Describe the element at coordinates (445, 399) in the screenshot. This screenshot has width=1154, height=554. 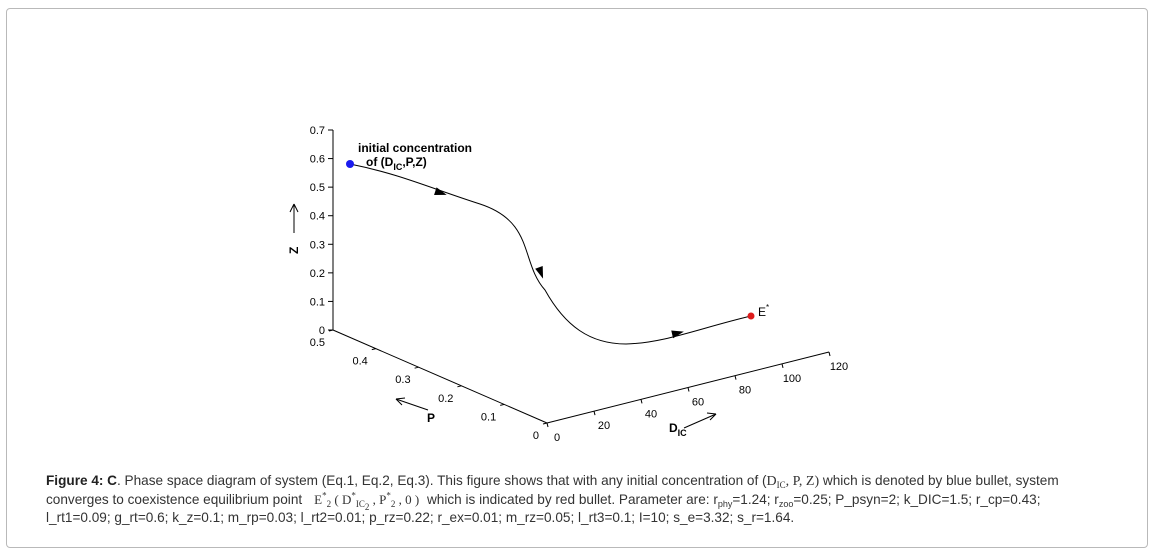
I see `y-tick-label: 0.2` at that location.